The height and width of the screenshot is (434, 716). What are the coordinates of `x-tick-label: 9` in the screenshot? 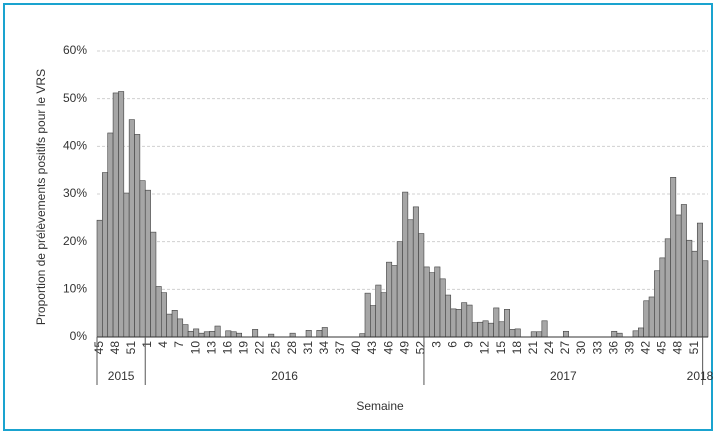 It's located at (469, 344).